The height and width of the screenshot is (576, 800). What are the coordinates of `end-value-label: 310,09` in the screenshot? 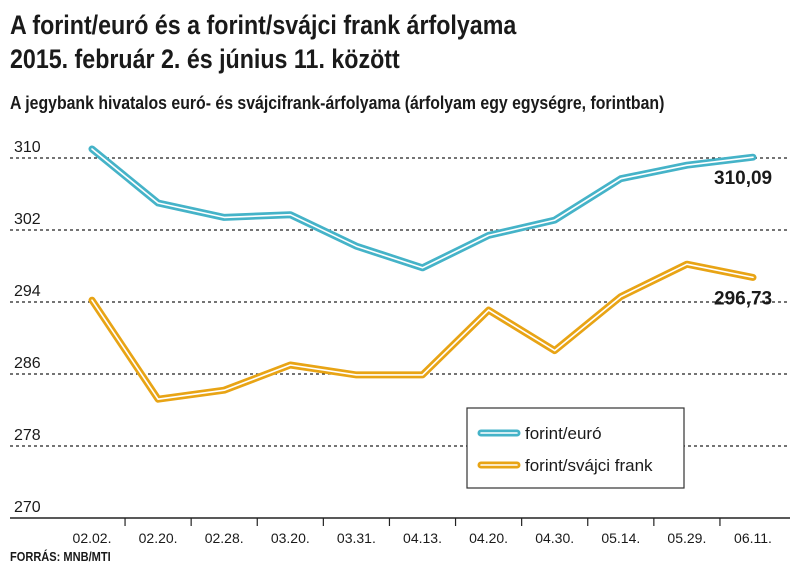 It's located at (743, 178).